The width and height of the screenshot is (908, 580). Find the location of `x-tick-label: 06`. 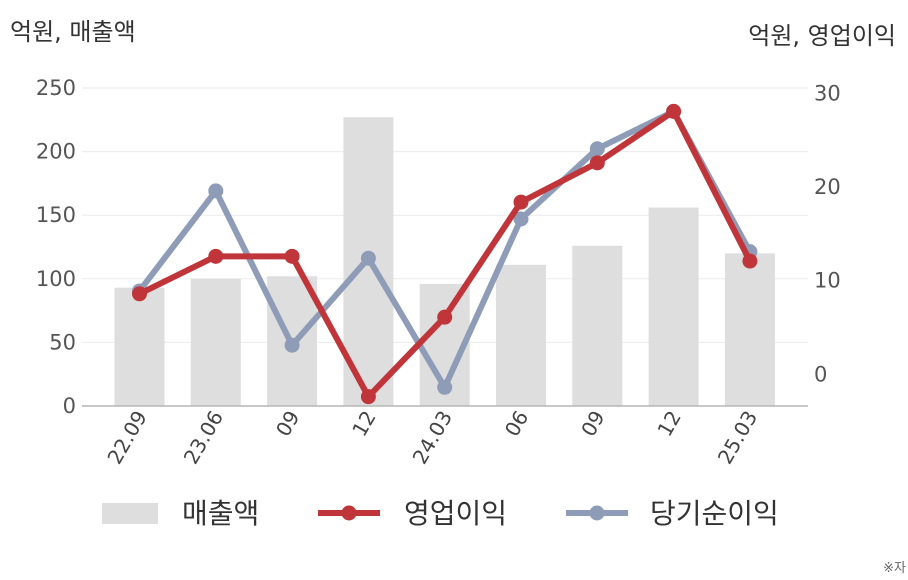

x-tick-label: 06 is located at coordinates (517, 424).